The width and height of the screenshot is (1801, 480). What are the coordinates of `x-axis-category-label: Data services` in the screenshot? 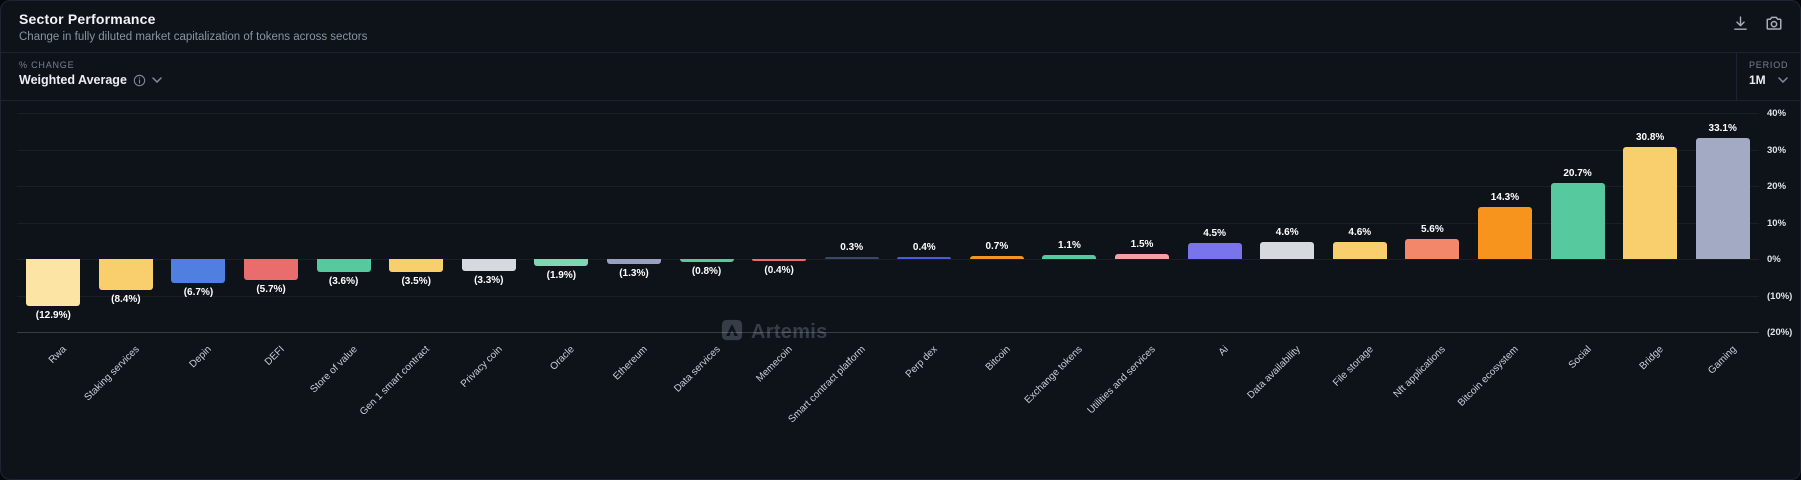 It's located at (697, 369).